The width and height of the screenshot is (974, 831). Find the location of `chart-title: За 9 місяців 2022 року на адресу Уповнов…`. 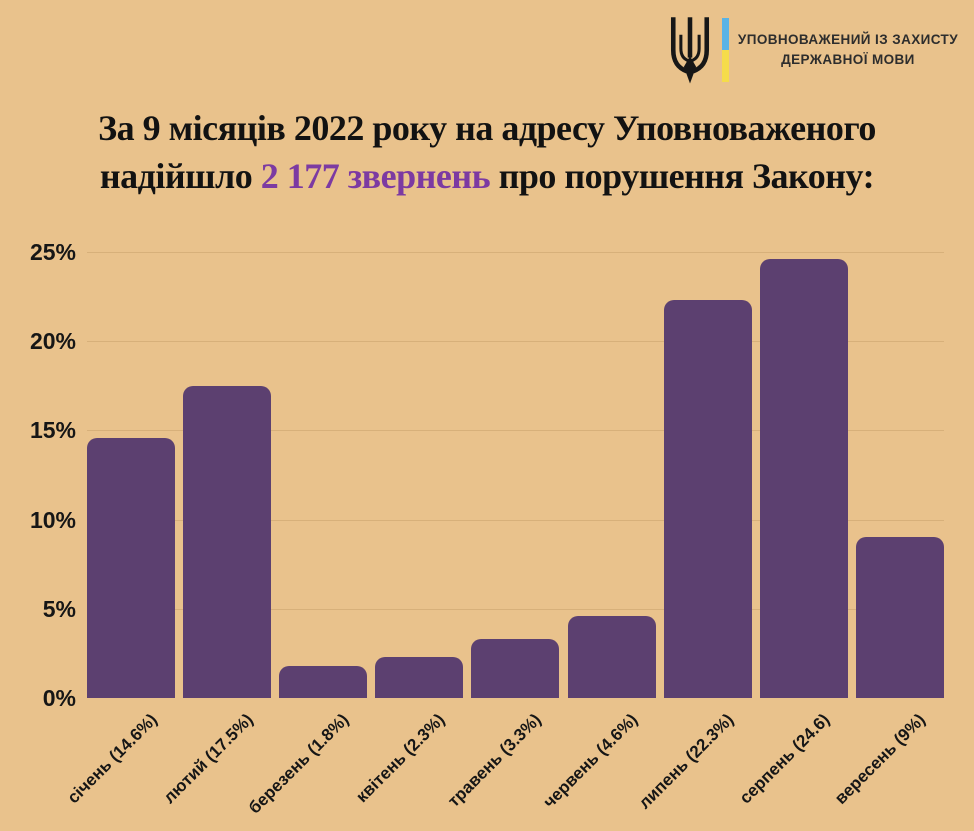

chart-title: За 9 місяців 2022 року на адресу Уповнов… is located at coordinates (487, 152).